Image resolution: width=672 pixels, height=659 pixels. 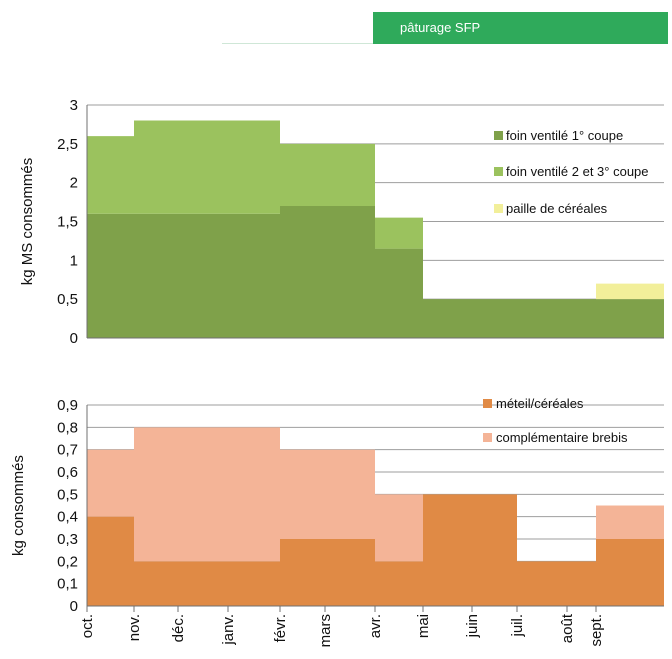 What do you see at coordinates (557, 208) in the screenshot?
I see `legend-label: paille de céréales` at bounding box center [557, 208].